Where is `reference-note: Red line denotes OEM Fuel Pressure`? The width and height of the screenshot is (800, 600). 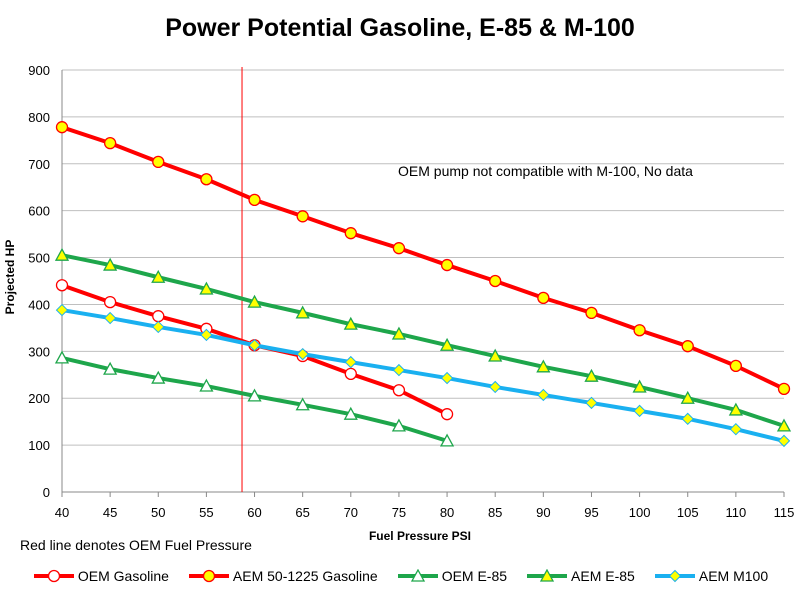
reference-note: Red line denotes OEM Fuel Pressure is located at coordinates (136, 545).